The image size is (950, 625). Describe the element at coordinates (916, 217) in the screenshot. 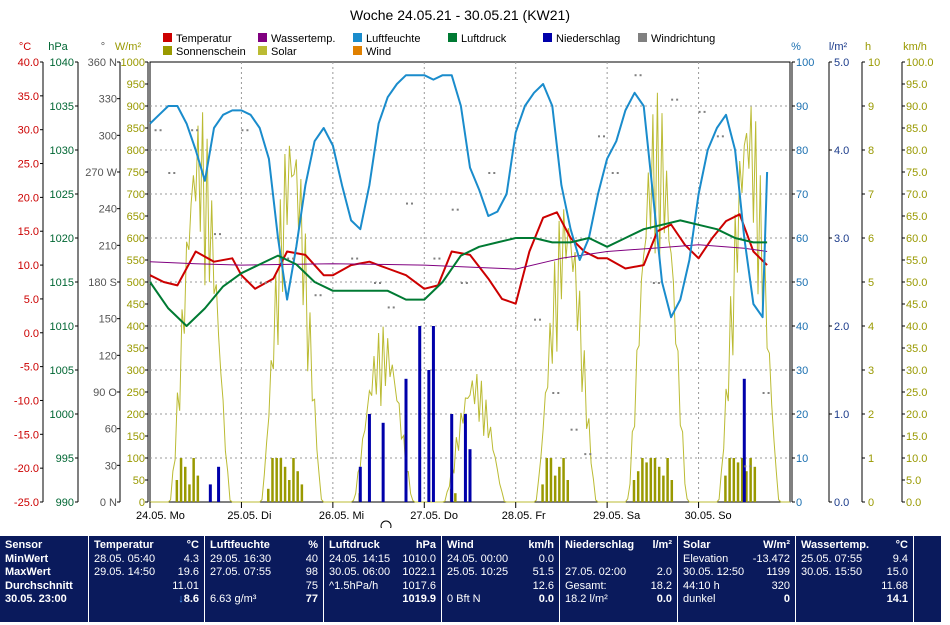

I see `wind-speed-axis-tick-label: 65.0` at that location.